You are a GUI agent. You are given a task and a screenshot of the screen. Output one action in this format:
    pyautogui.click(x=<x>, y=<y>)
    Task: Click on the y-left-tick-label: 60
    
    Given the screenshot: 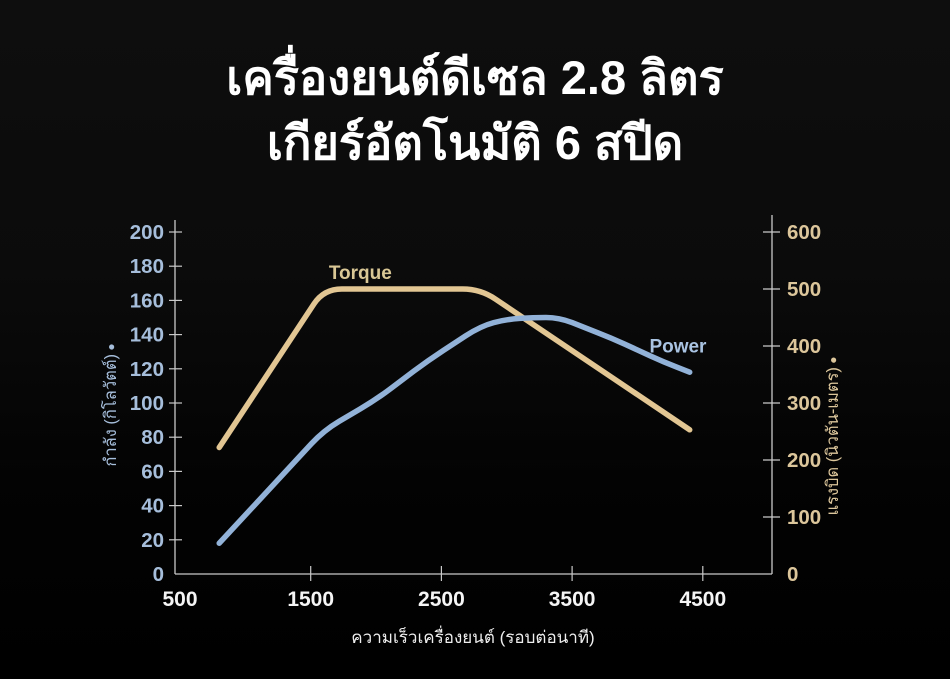 What is the action you would take?
    pyautogui.click(x=152, y=471)
    